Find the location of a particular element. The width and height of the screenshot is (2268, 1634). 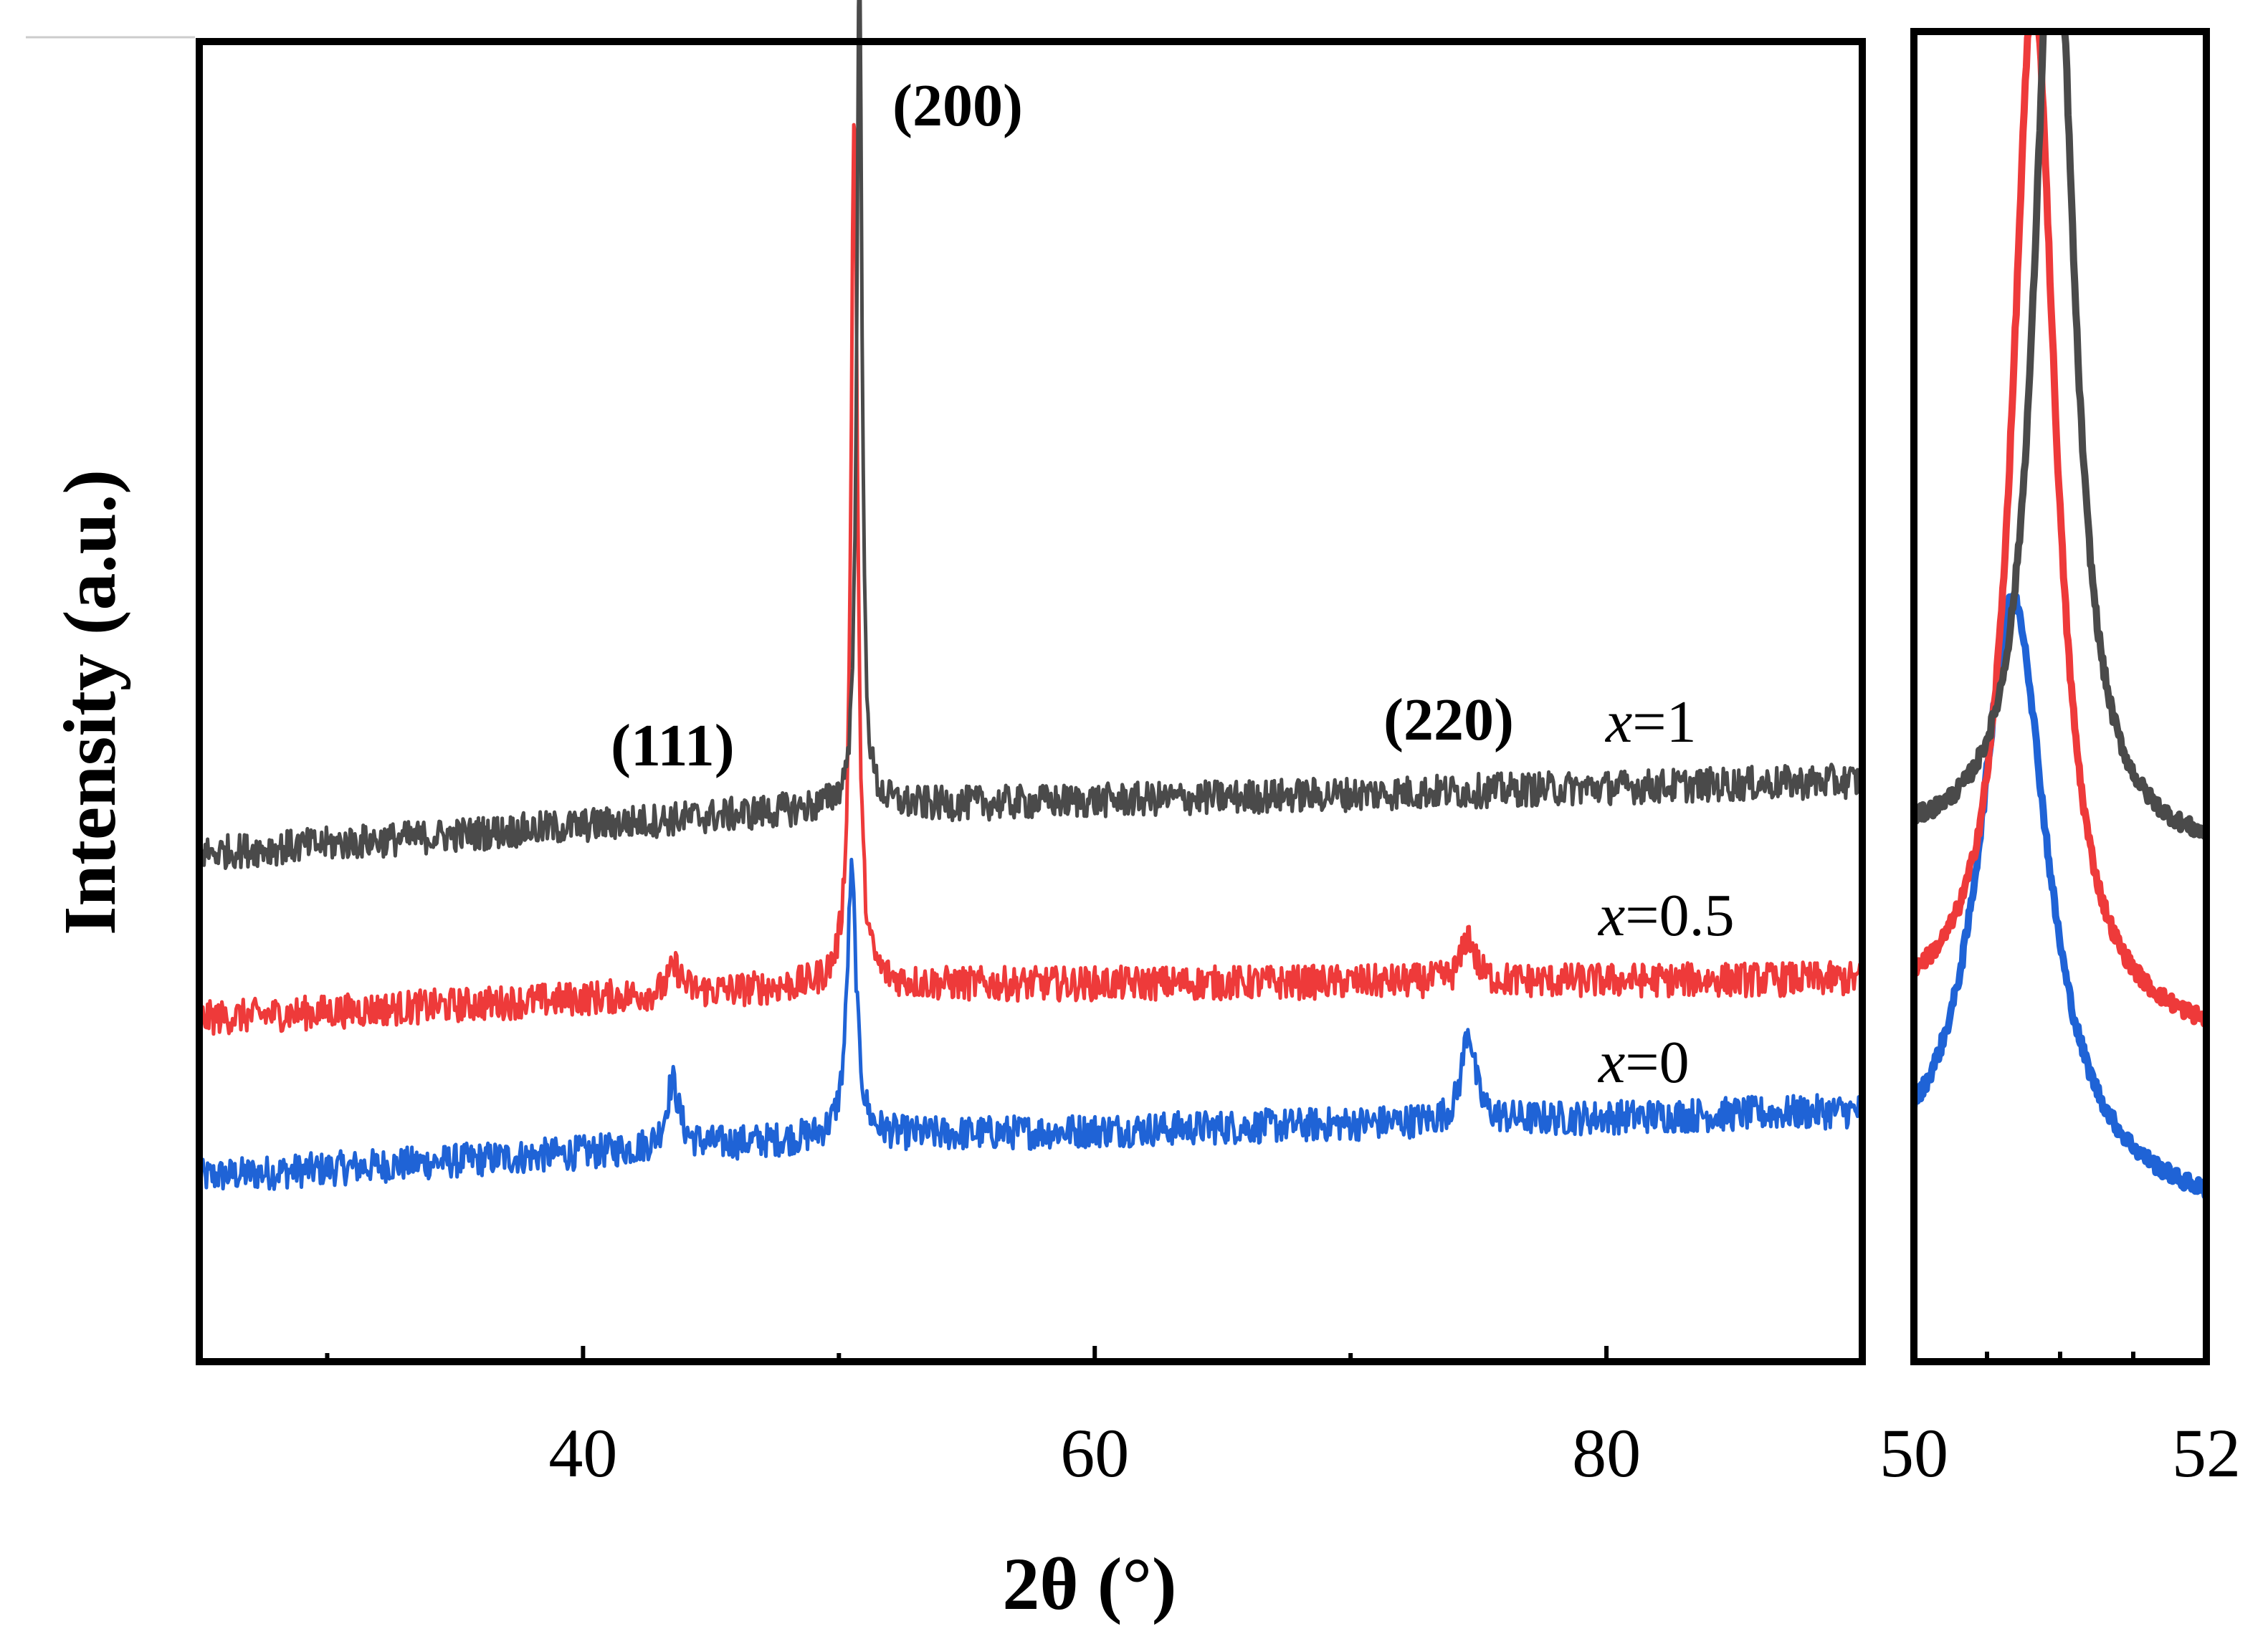

inset-x-tick-label-52: 52 is located at coordinates (2206, 1453).